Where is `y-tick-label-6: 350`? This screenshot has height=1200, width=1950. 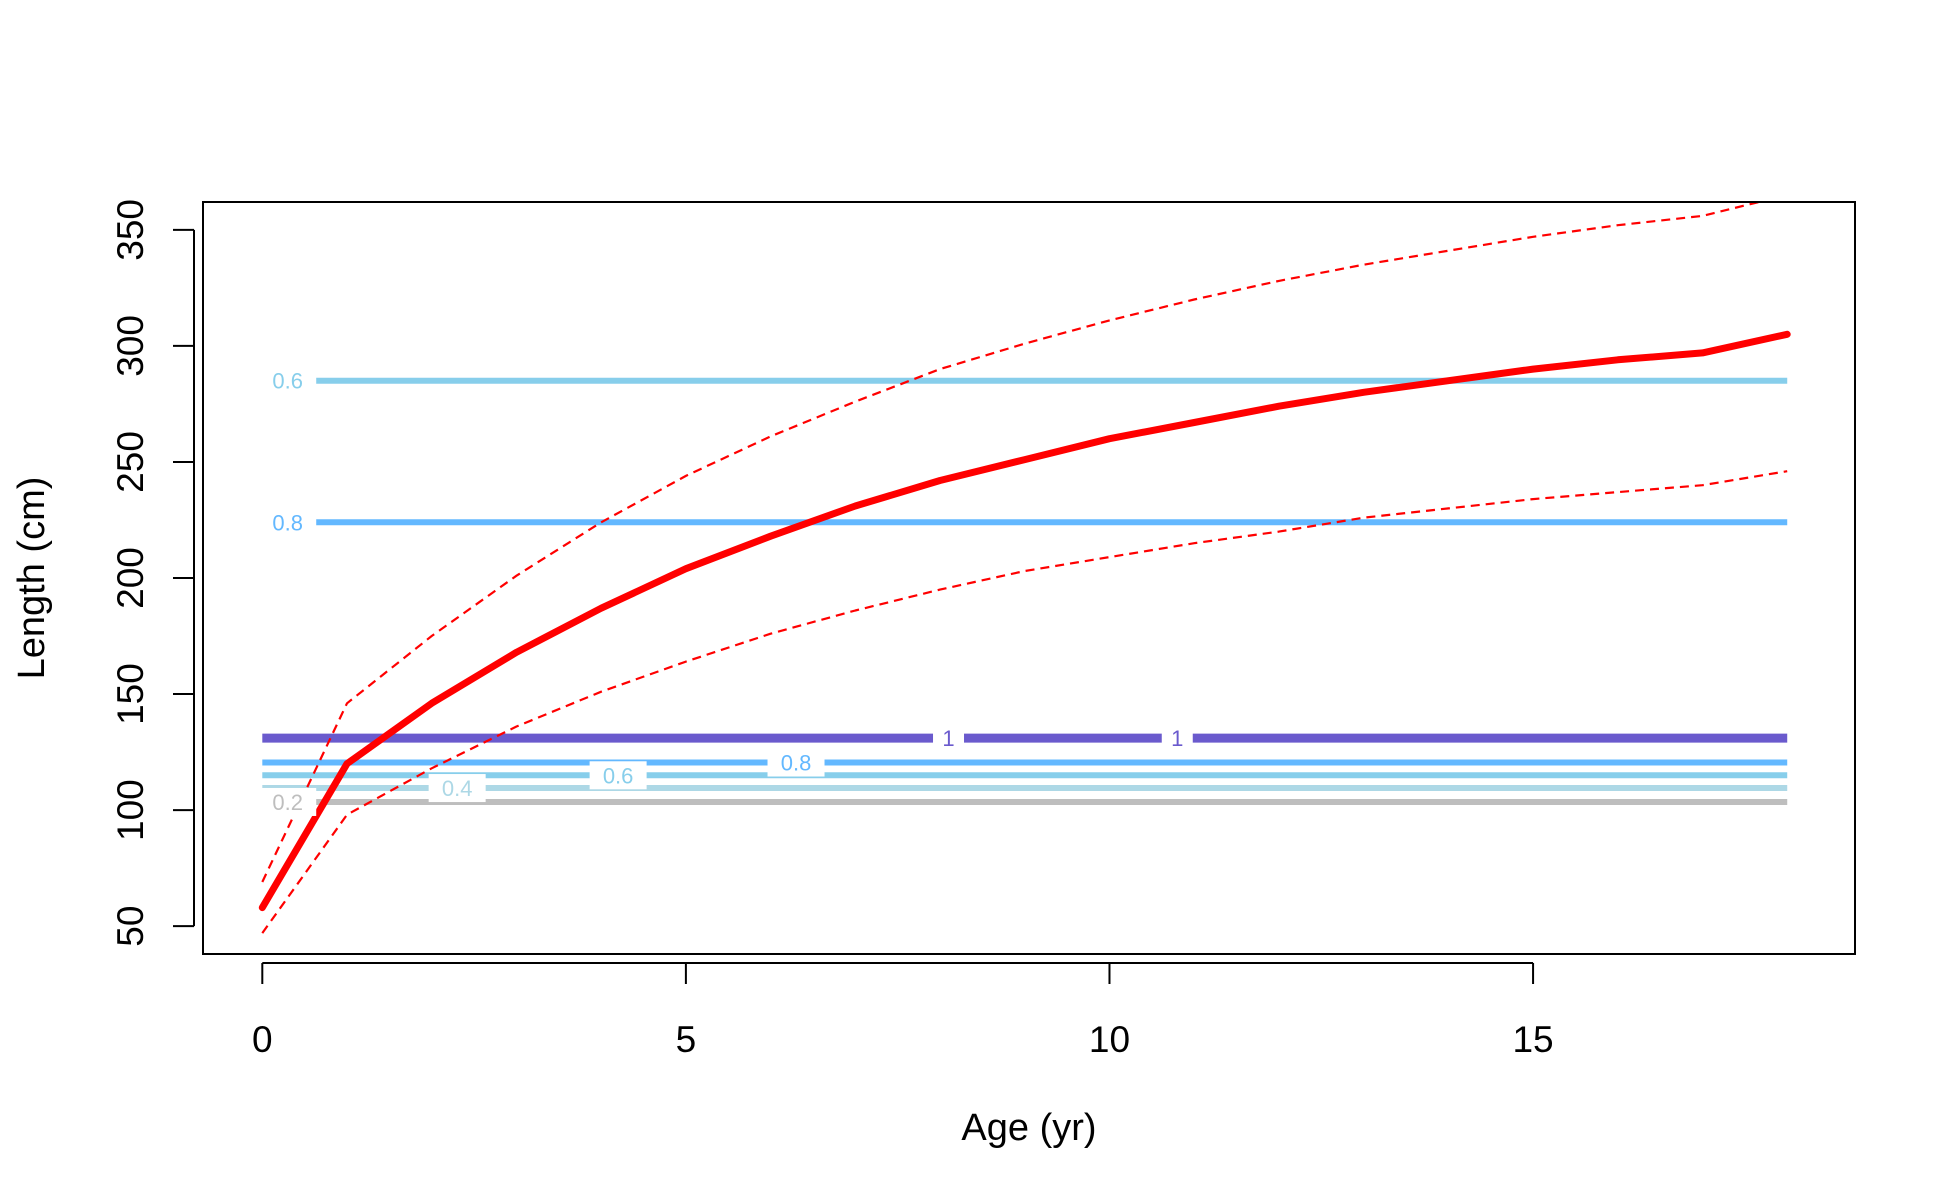 y-tick-label-6: 350 is located at coordinates (130, 230).